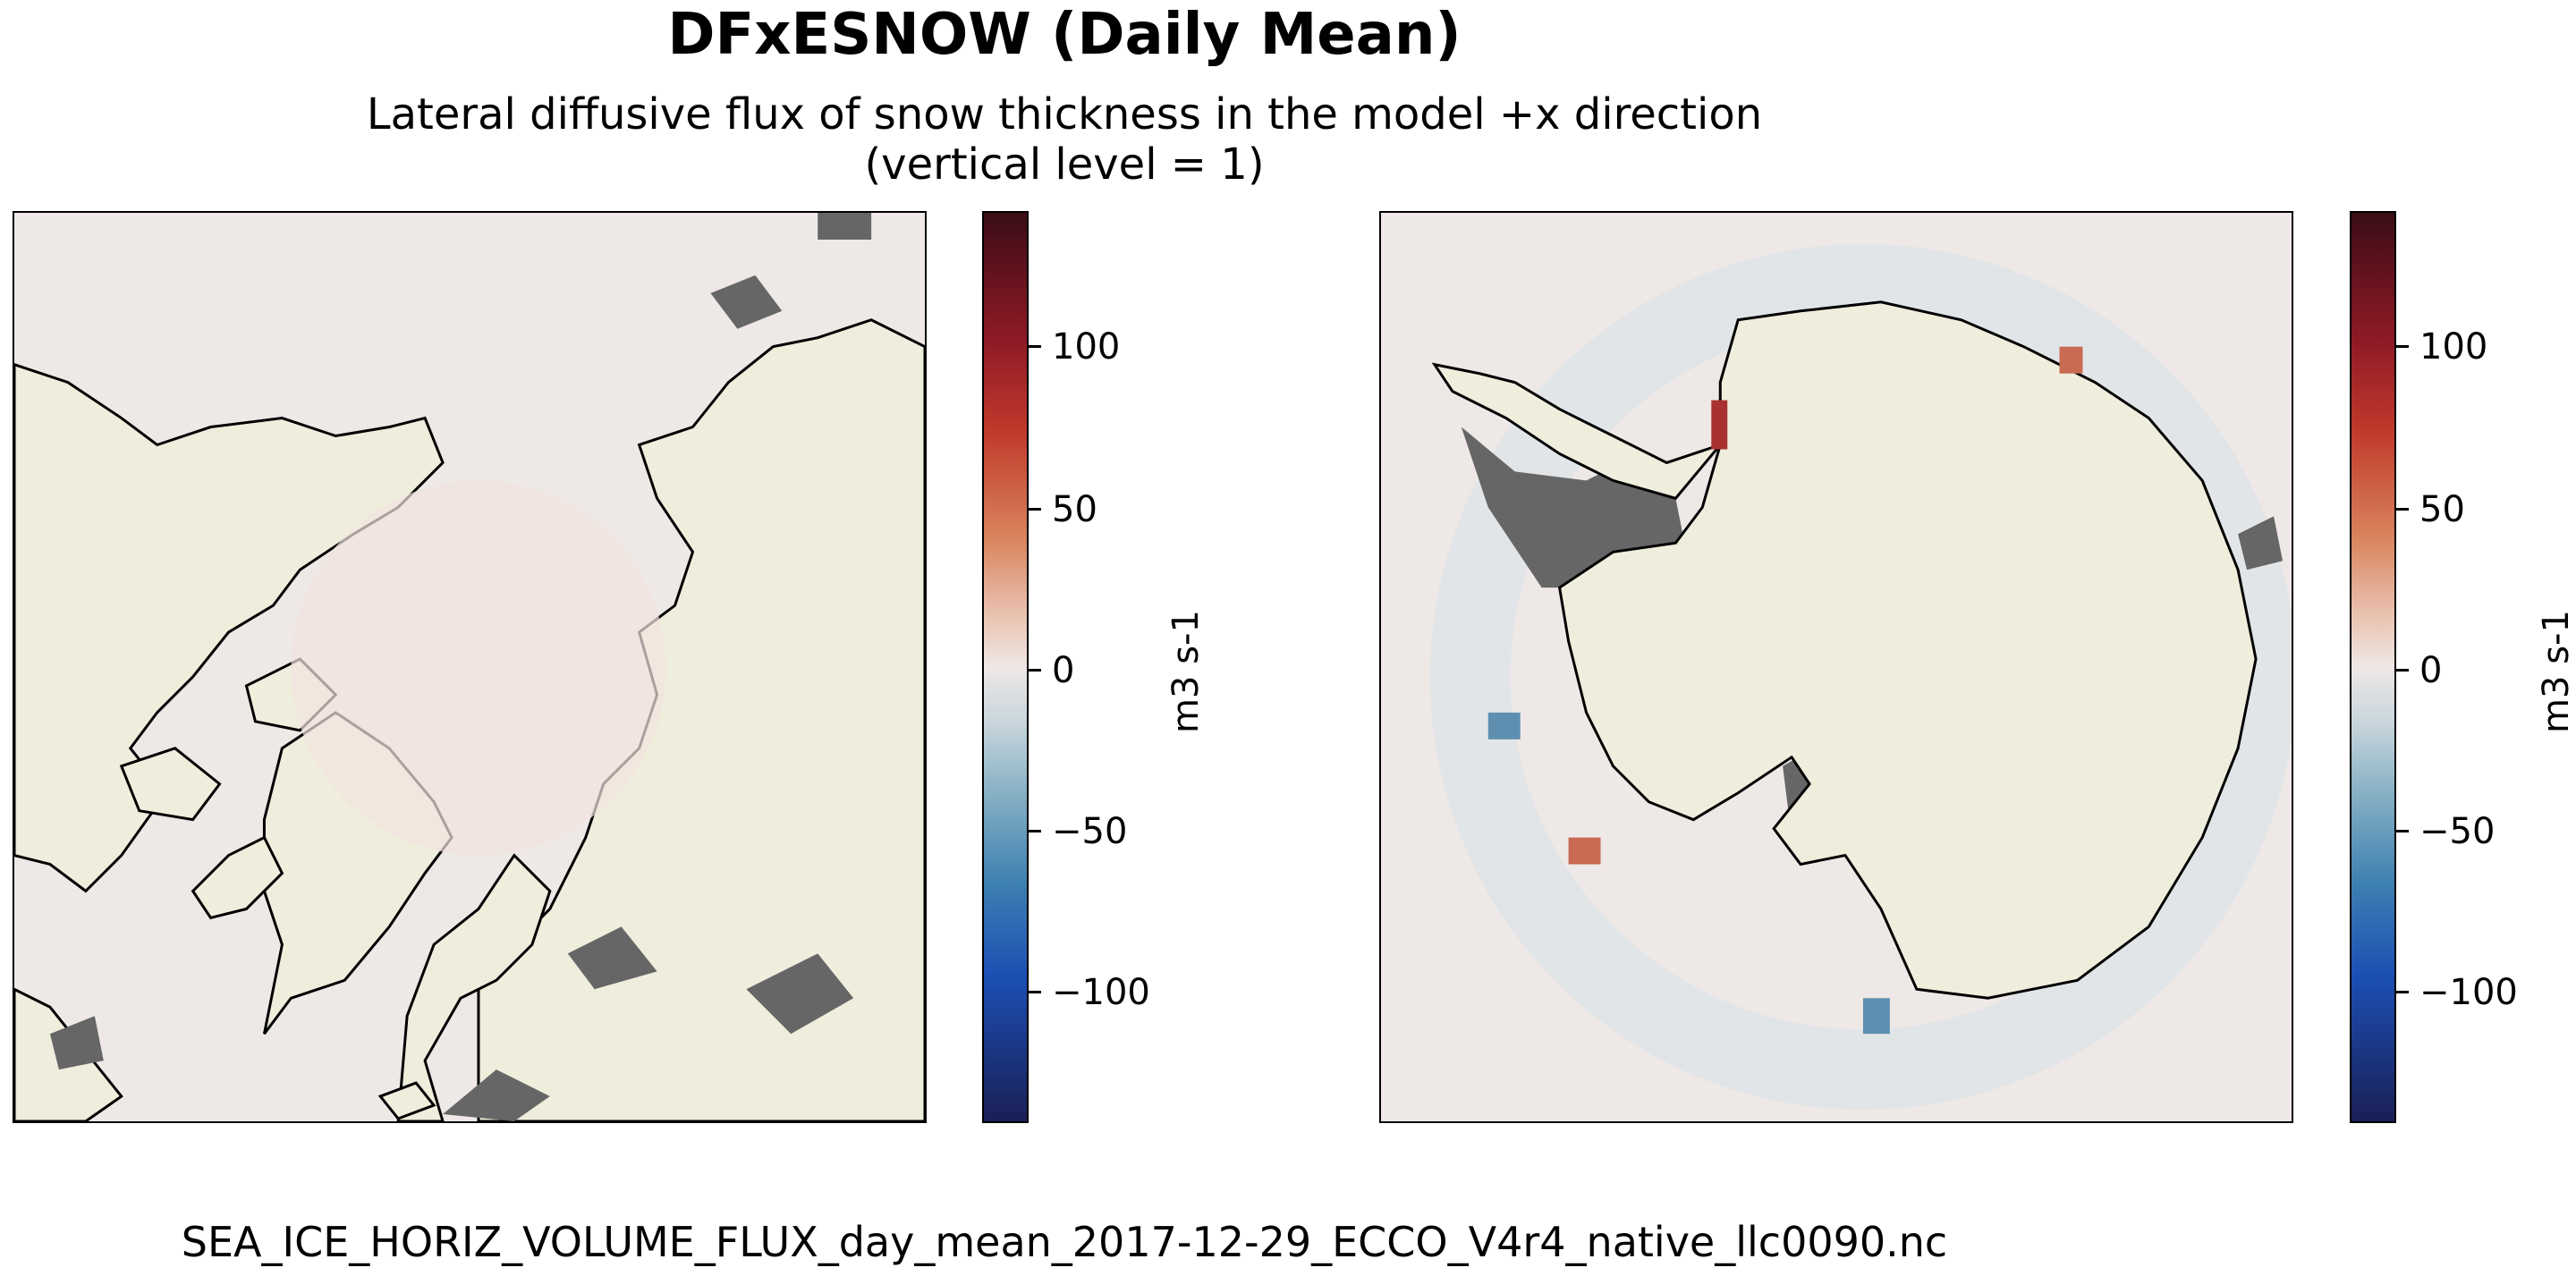 This screenshot has width=2576, height=1276. Describe the element at coordinates (2556, 671) in the screenshot. I see `colorbar-south-unit: m3 s-1` at that location.